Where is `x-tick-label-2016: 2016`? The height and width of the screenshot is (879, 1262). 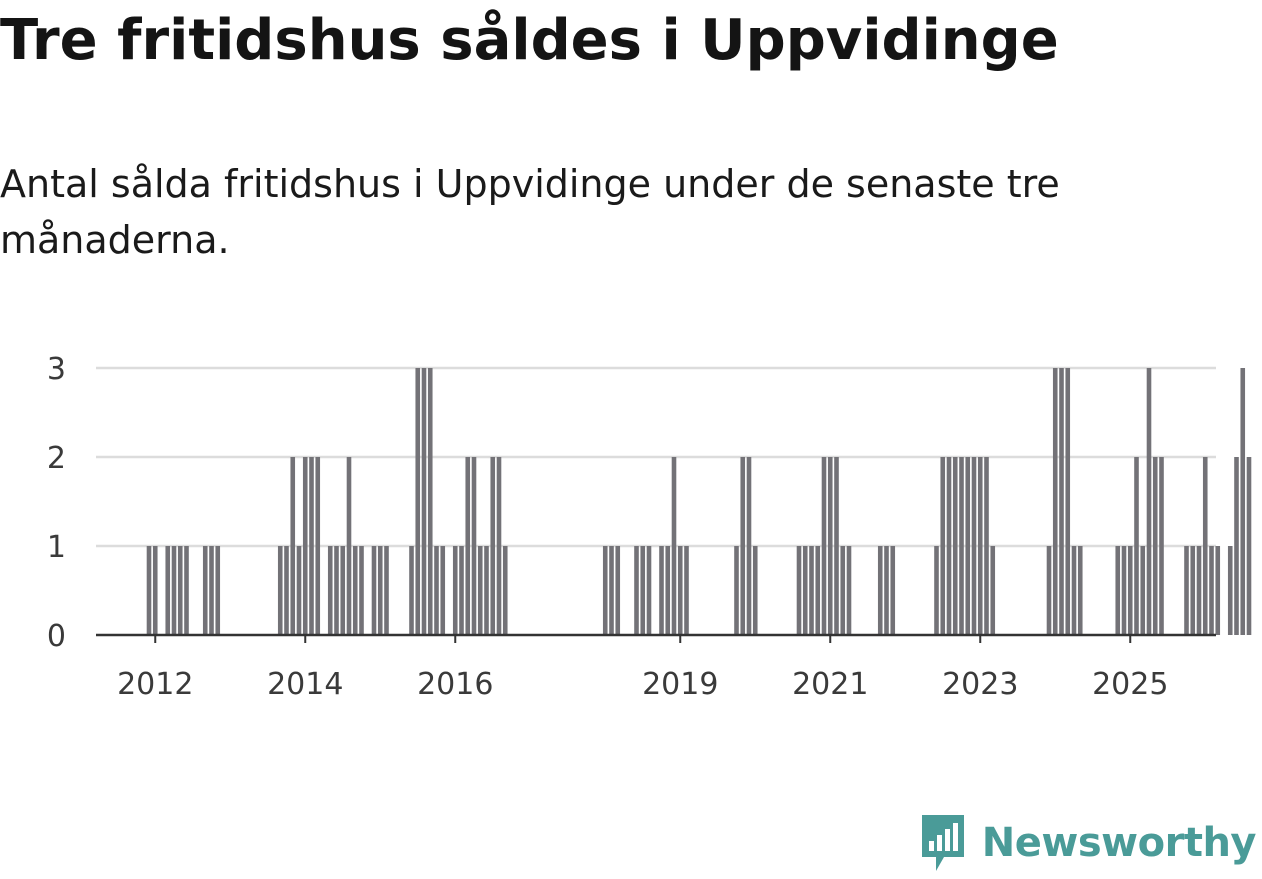 x-tick-label-2016: 2016 is located at coordinates (455, 684).